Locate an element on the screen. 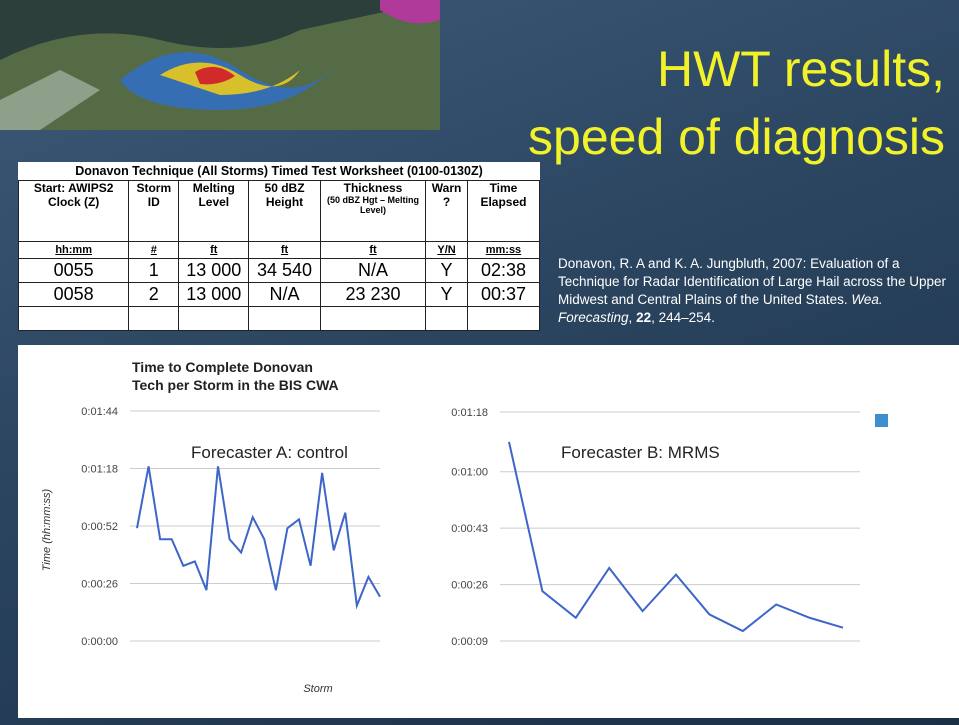  header-cell: Start: AWIPS2 Clock (Z) is located at coordinates (73, 211).